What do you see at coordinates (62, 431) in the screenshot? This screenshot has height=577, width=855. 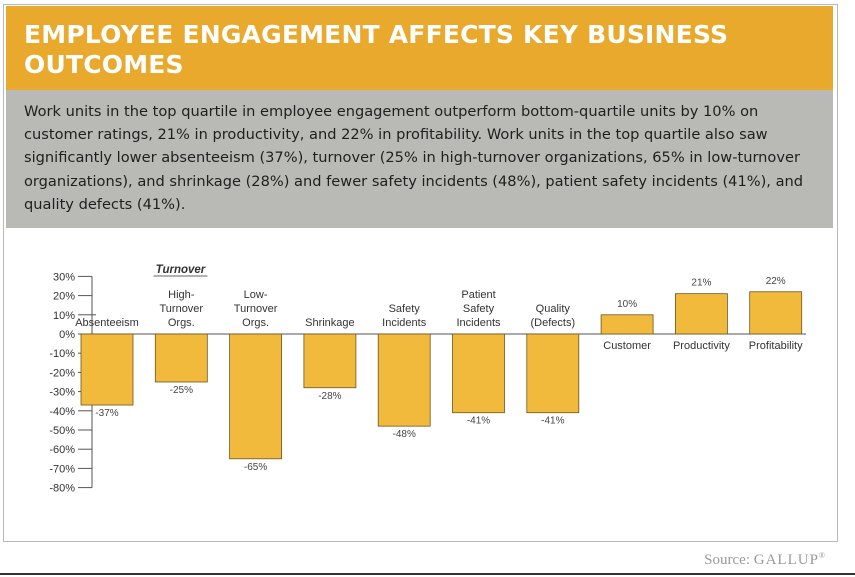 I see `y-tick-label: -50%` at bounding box center [62, 431].